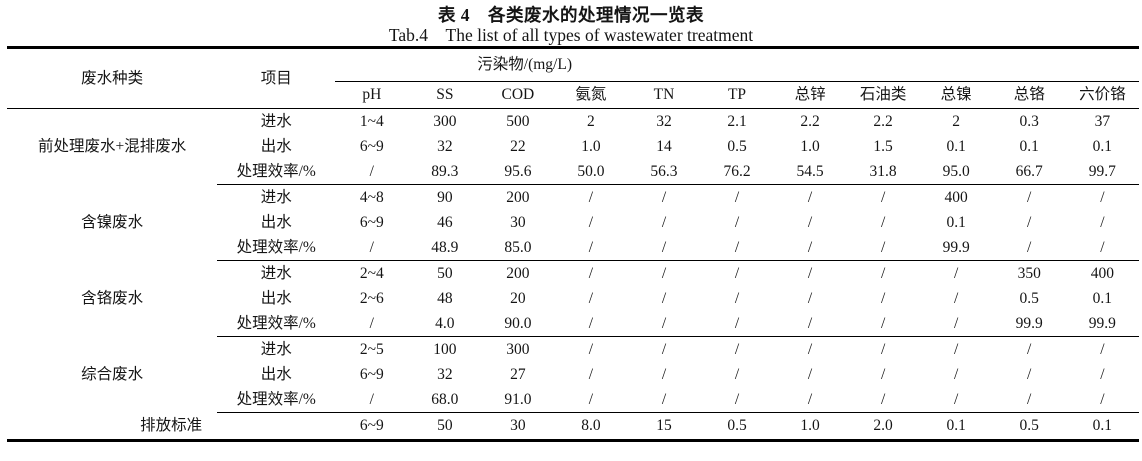 The height and width of the screenshot is (461, 1142). Describe the element at coordinates (664, 172) in the screenshot. I see `value-cell: 56.3` at that location.